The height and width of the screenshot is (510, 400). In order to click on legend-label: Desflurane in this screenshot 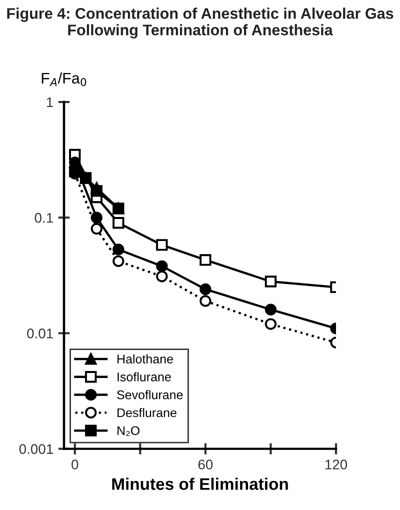, I will do `click(147, 413)`.